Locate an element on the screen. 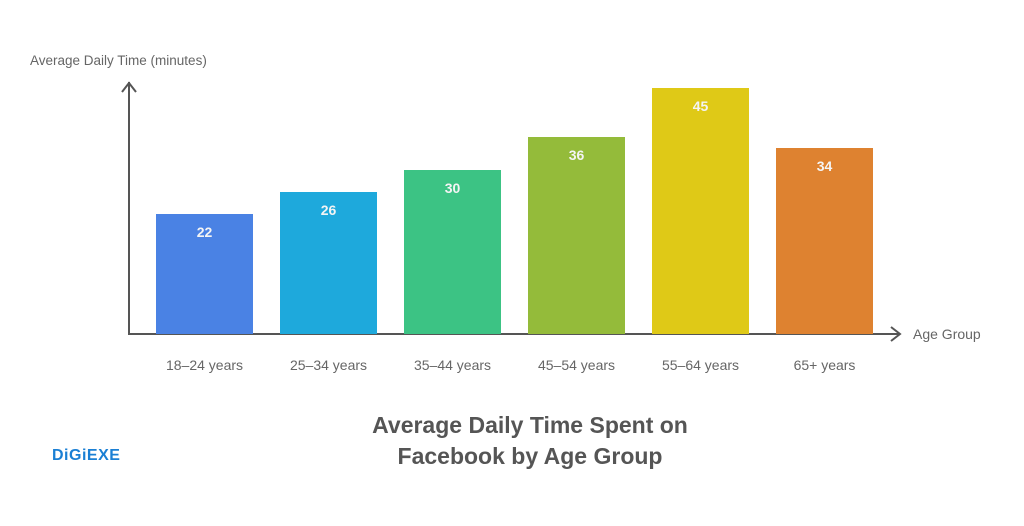  bar-value-label: 26 is located at coordinates (328, 209).